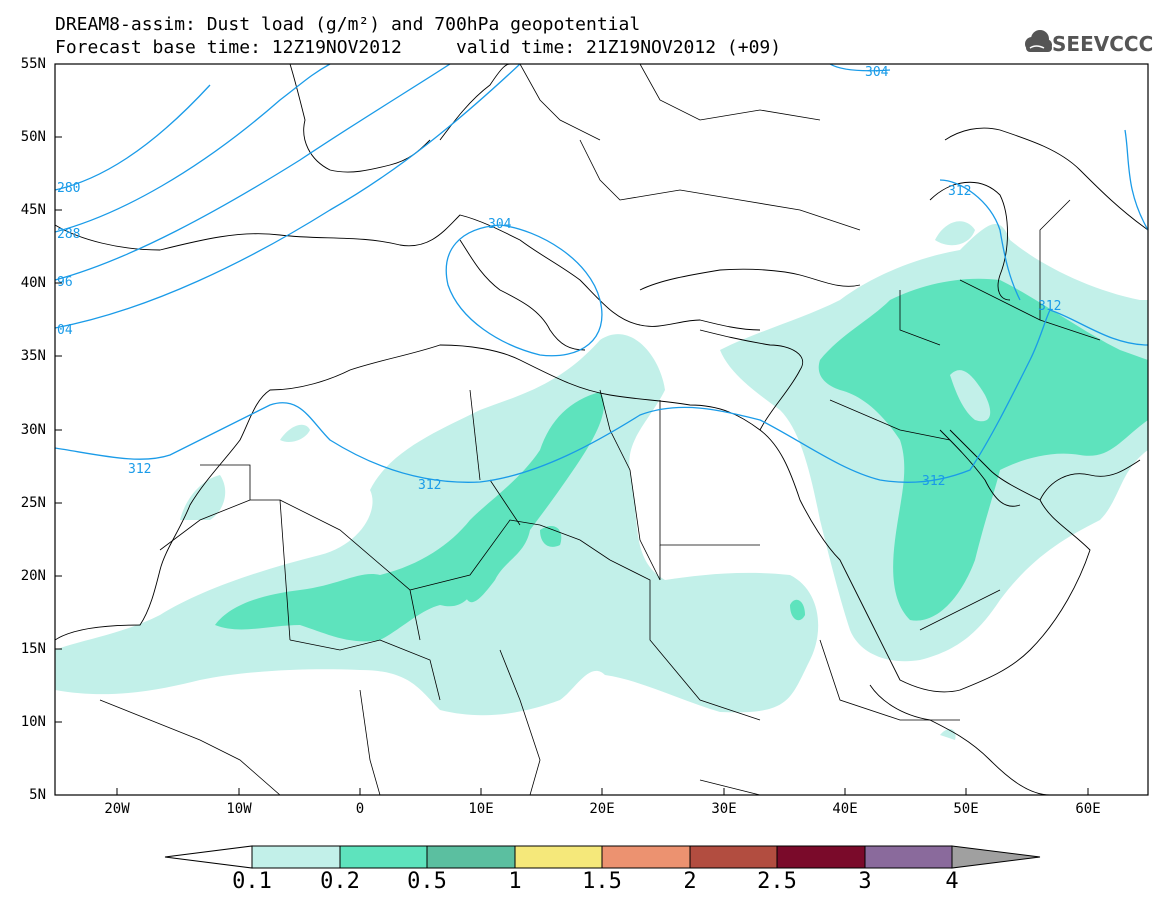  What do you see at coordinates (252, 881) in the screenshot?
I see `colorbar-tick-label: 0.1` at bounding box center [252, 881].